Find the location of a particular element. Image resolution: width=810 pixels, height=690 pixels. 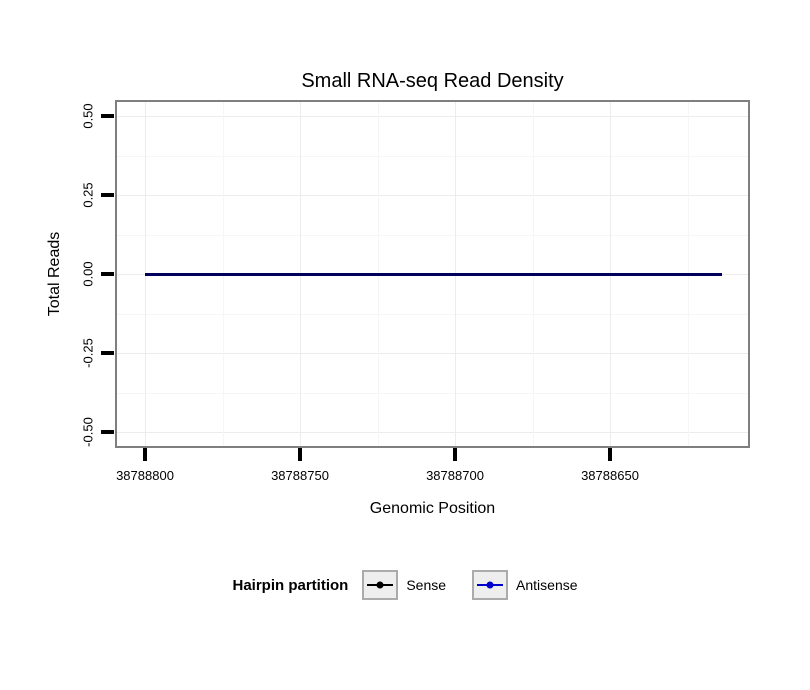

y-tick-label: 0.00 is located at coordinates (88, 274).